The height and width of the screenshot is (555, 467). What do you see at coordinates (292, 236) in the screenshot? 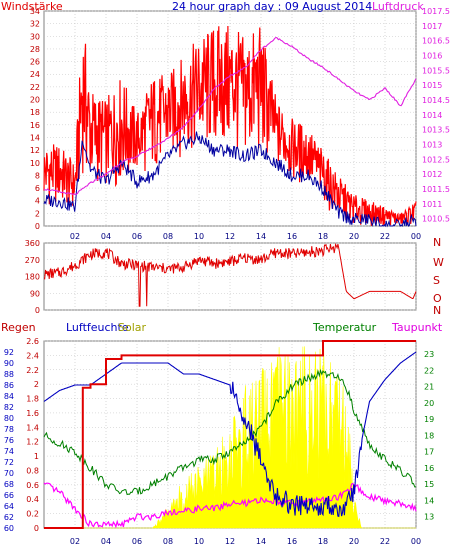
I see `wind-x-tick-label: 16` at bounding box center [292, 236].